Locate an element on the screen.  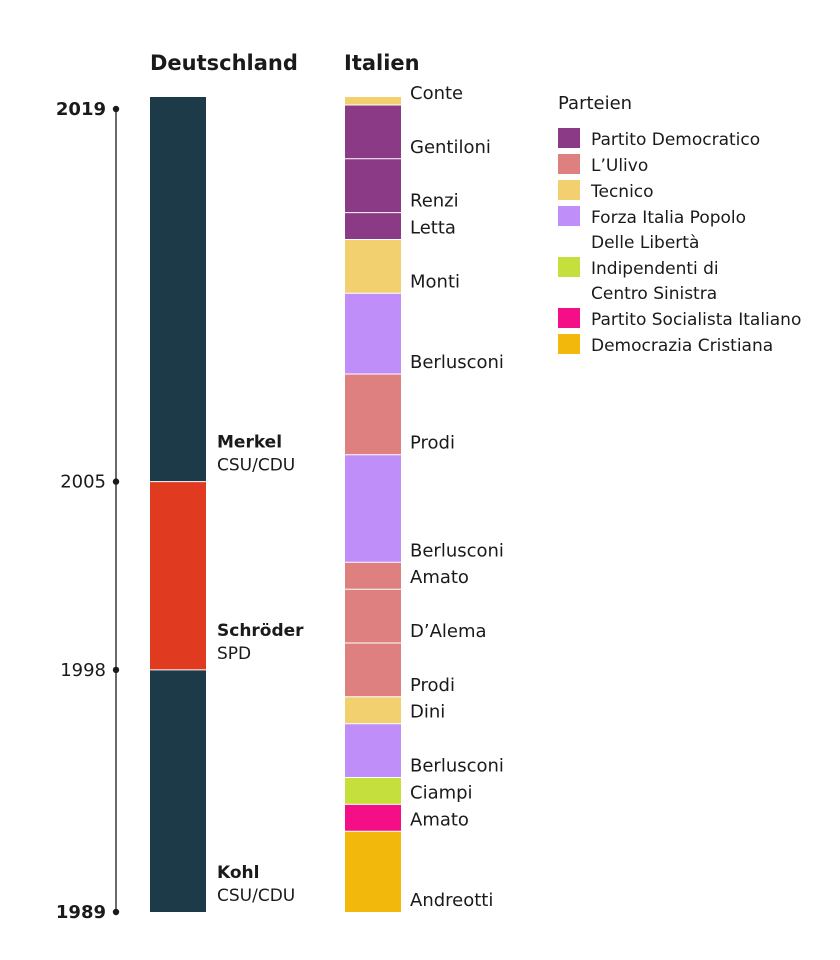
italy-segment-gentiloni is located at coordinates (373, 132).